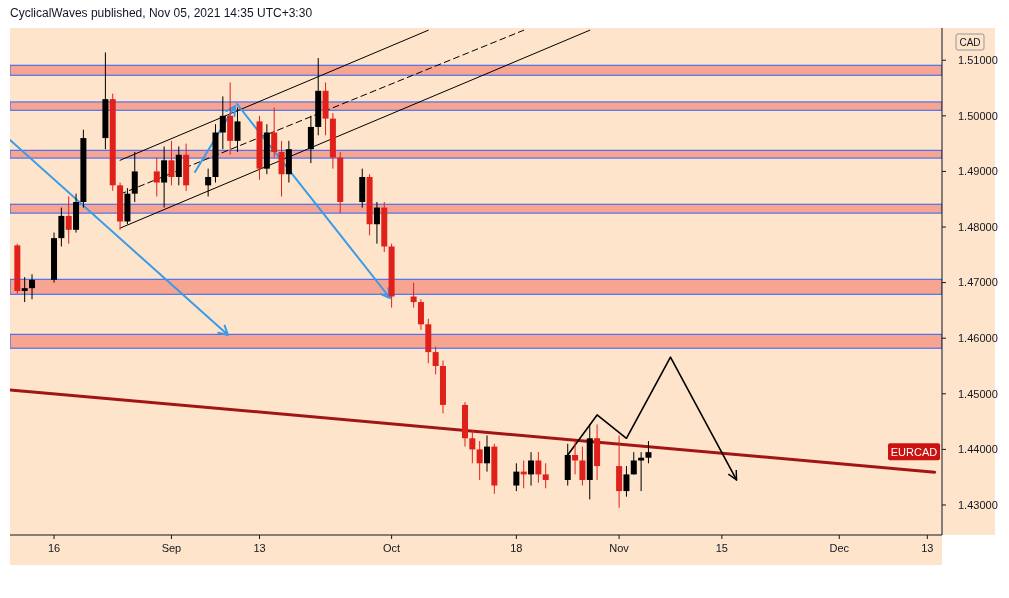 The height and width of the screenshot is (598, 1009). What do you see at coordinates (978, 449) in the screenshot?
I see `y-tick-label: 1.44000` at bounding box center [978, 449].